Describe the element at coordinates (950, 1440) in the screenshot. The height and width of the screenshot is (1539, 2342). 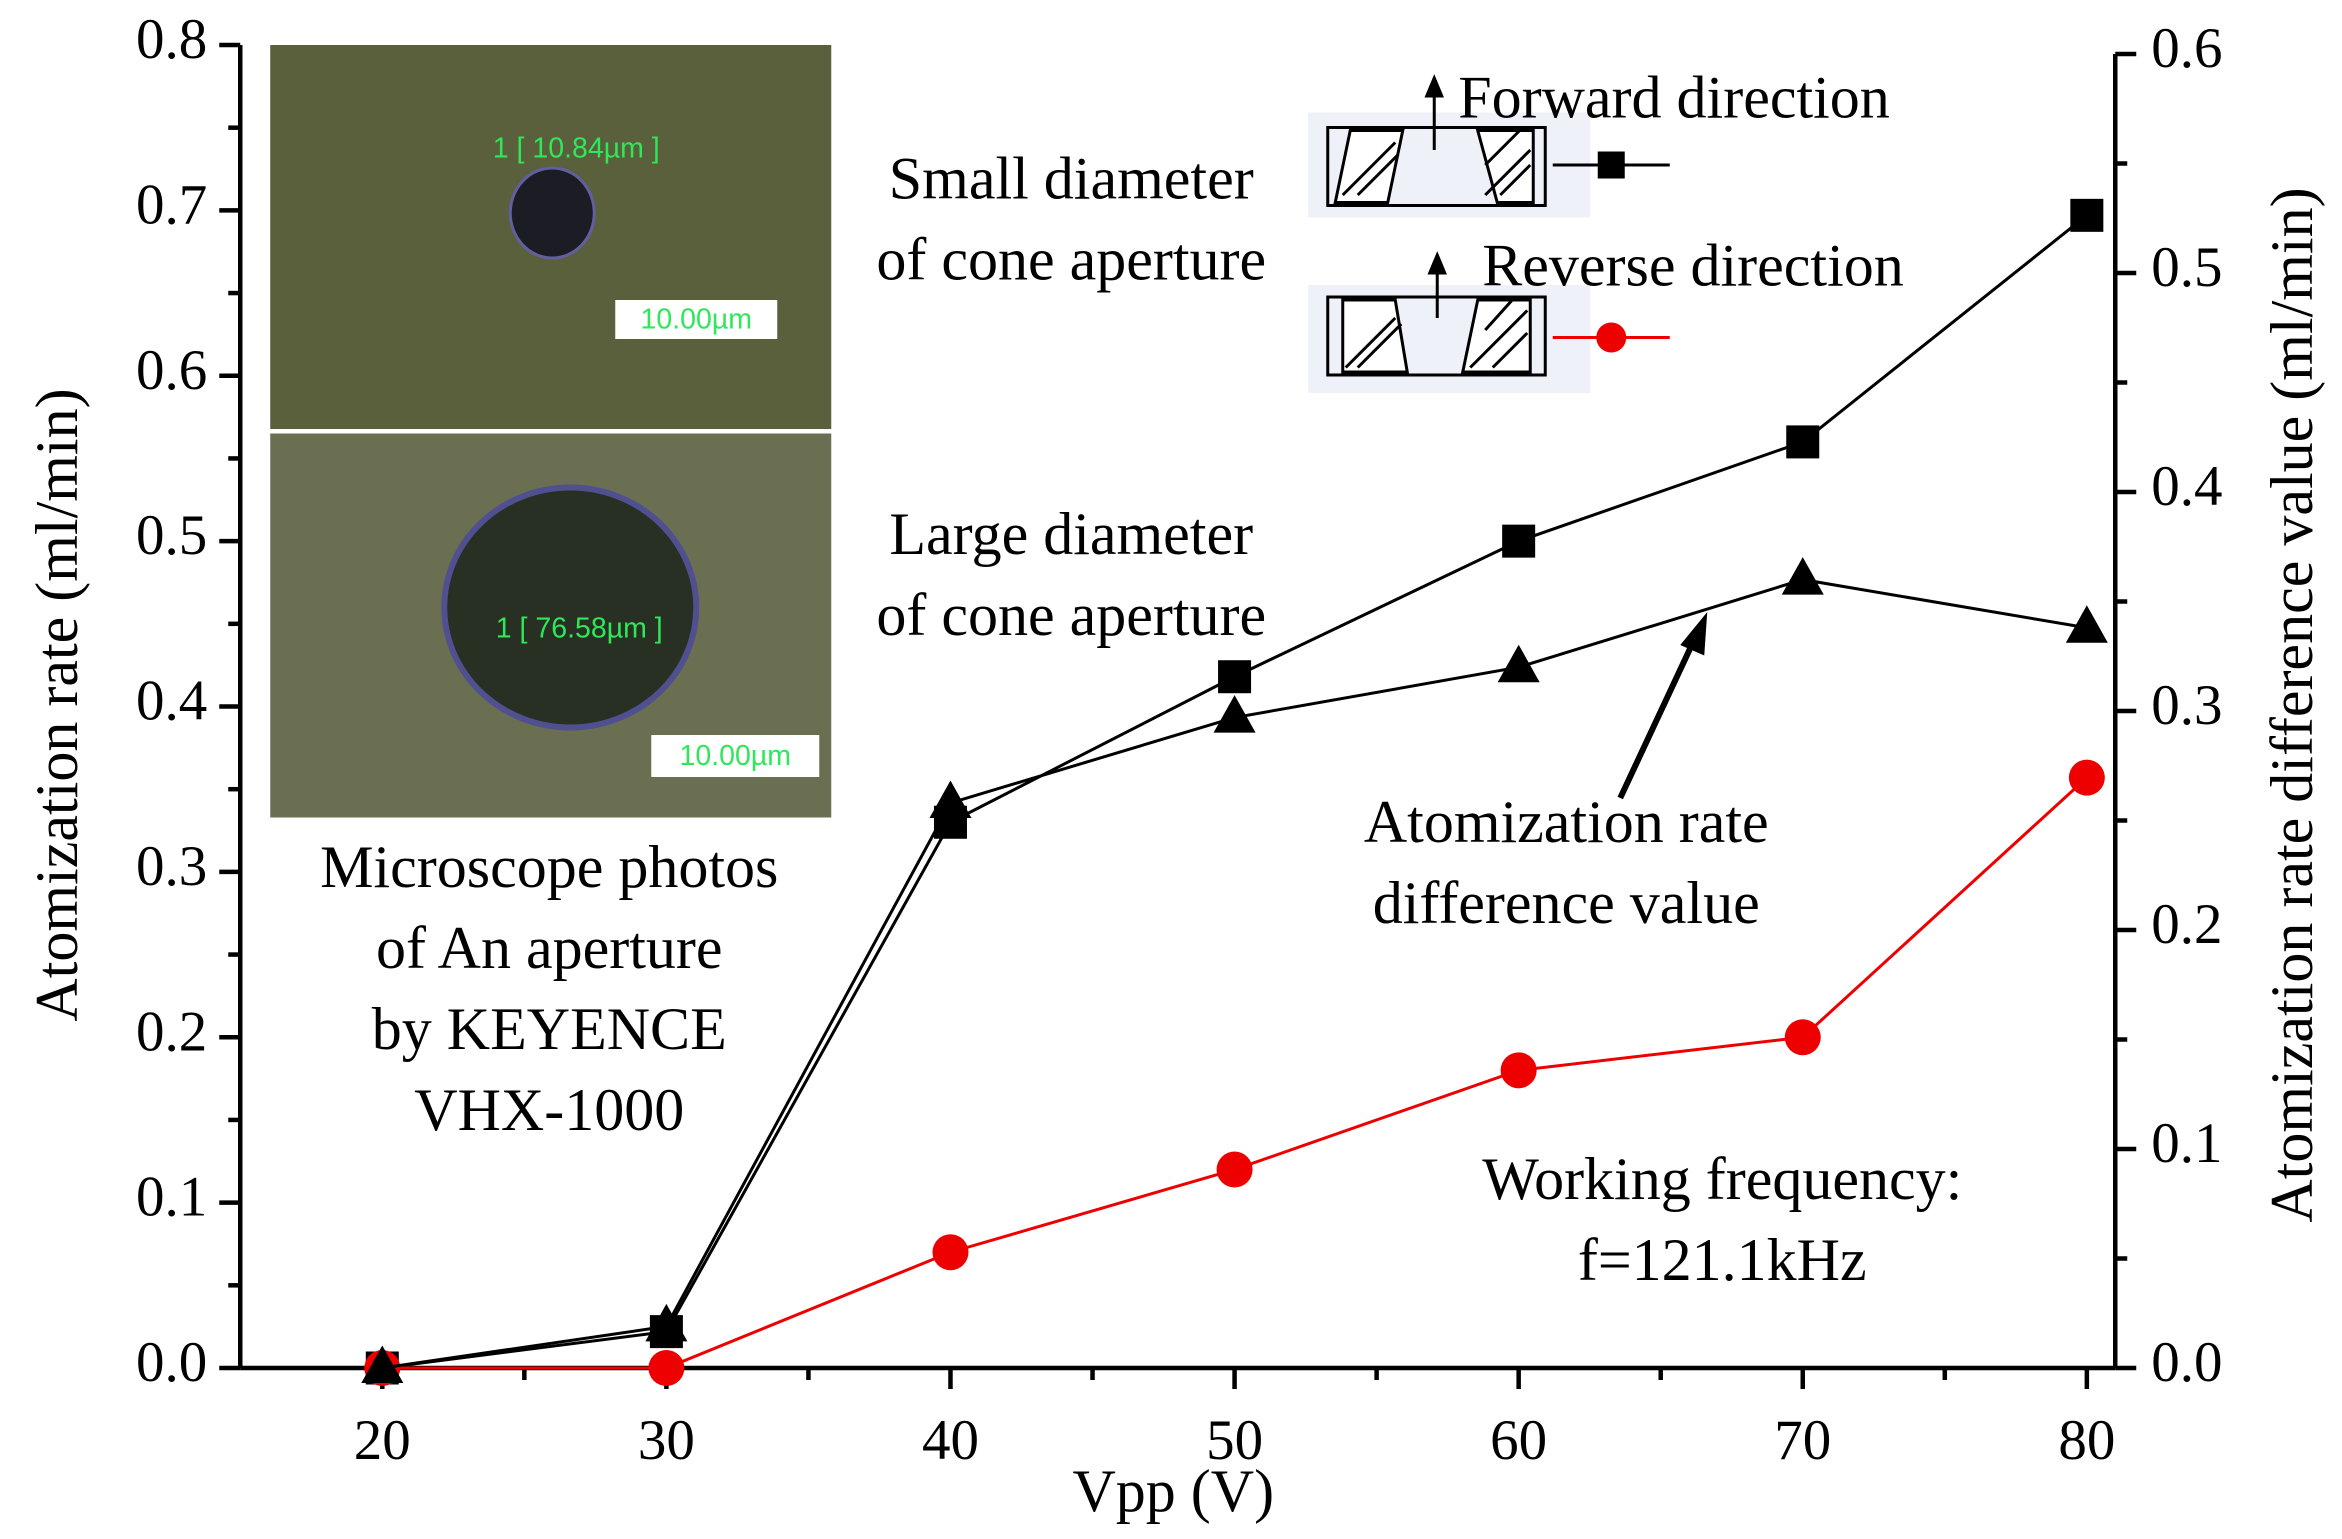
I see `x-tick-label: 40` at that location.